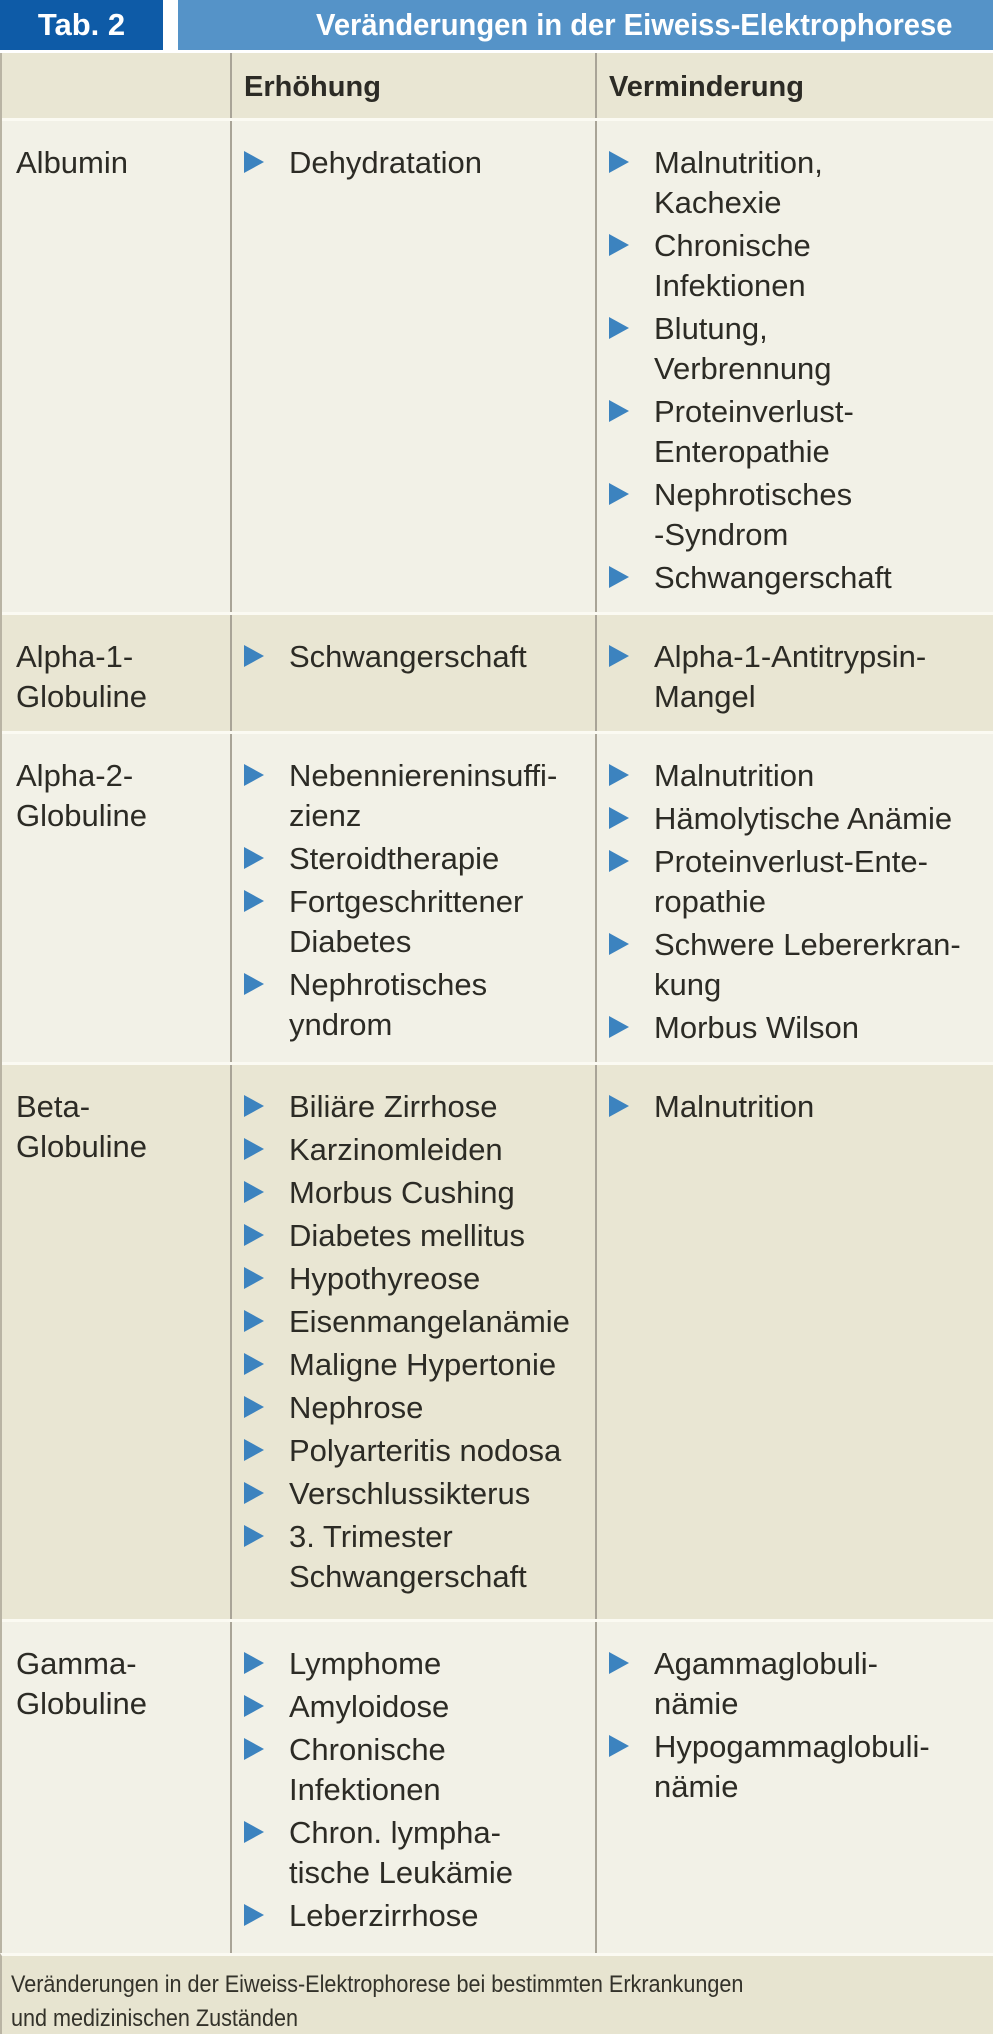 This screenshot has width=993, height=2034. What do you see at coordinates (425, 1450) in the screenshot?
I see `item-text: Polyarteritis nodosa` at bounding box center [425, 1450].